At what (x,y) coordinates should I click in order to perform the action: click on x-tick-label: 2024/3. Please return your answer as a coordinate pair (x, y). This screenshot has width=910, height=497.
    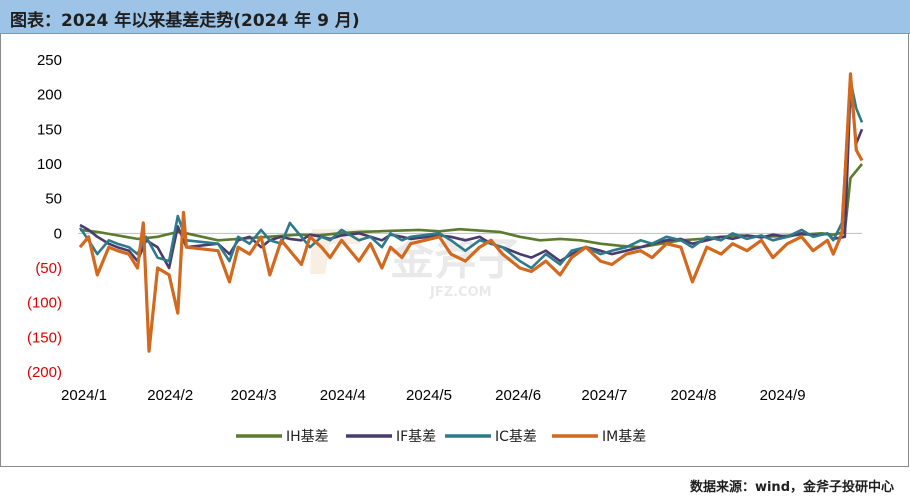
    Looking at the image, I should click on (254, 395).